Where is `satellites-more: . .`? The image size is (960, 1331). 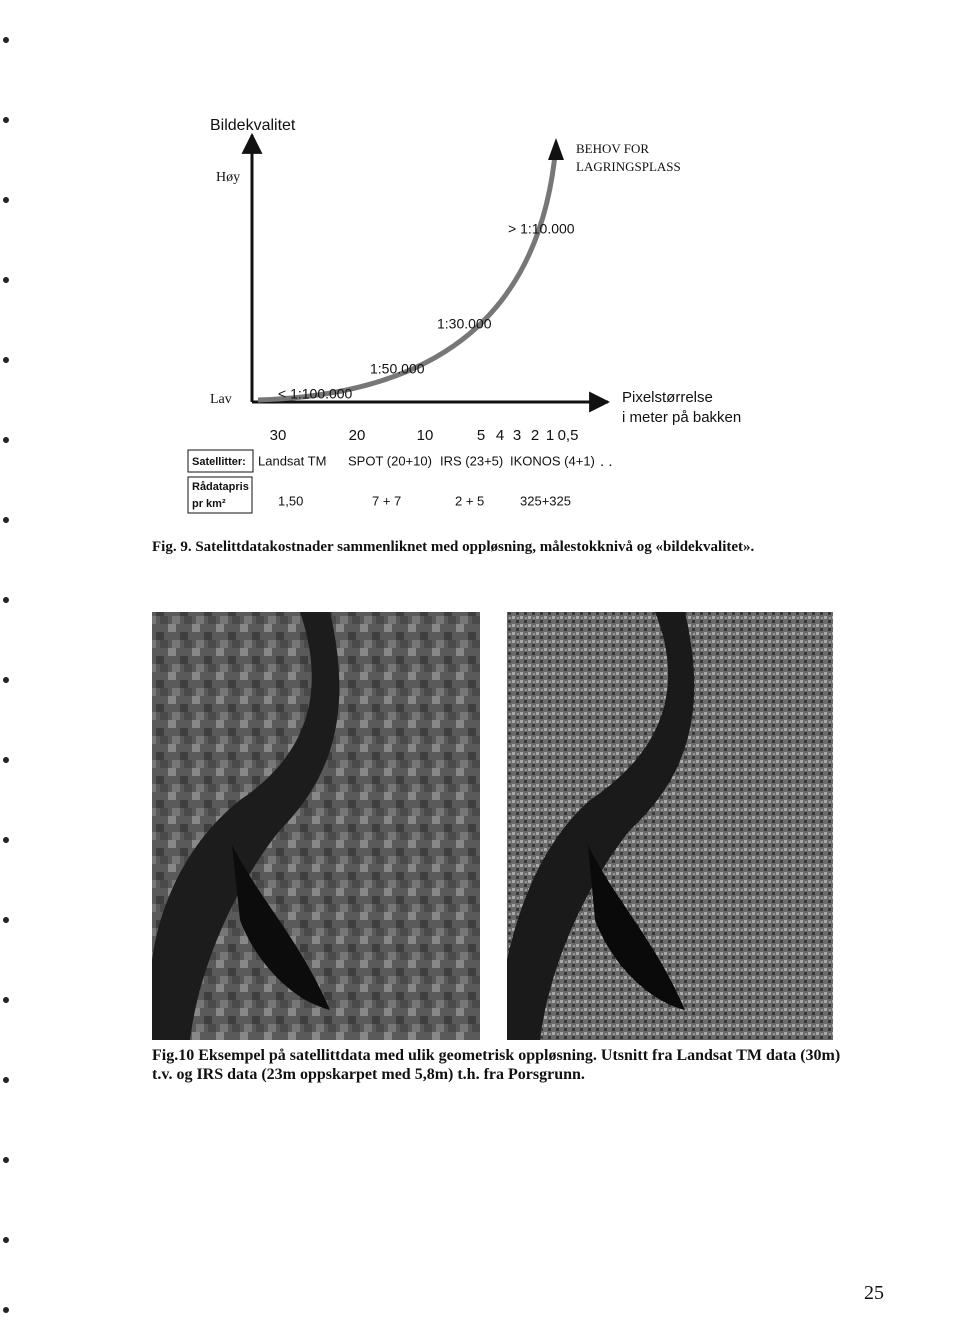
satellites-more: . . is located at coordinates (606, 461).